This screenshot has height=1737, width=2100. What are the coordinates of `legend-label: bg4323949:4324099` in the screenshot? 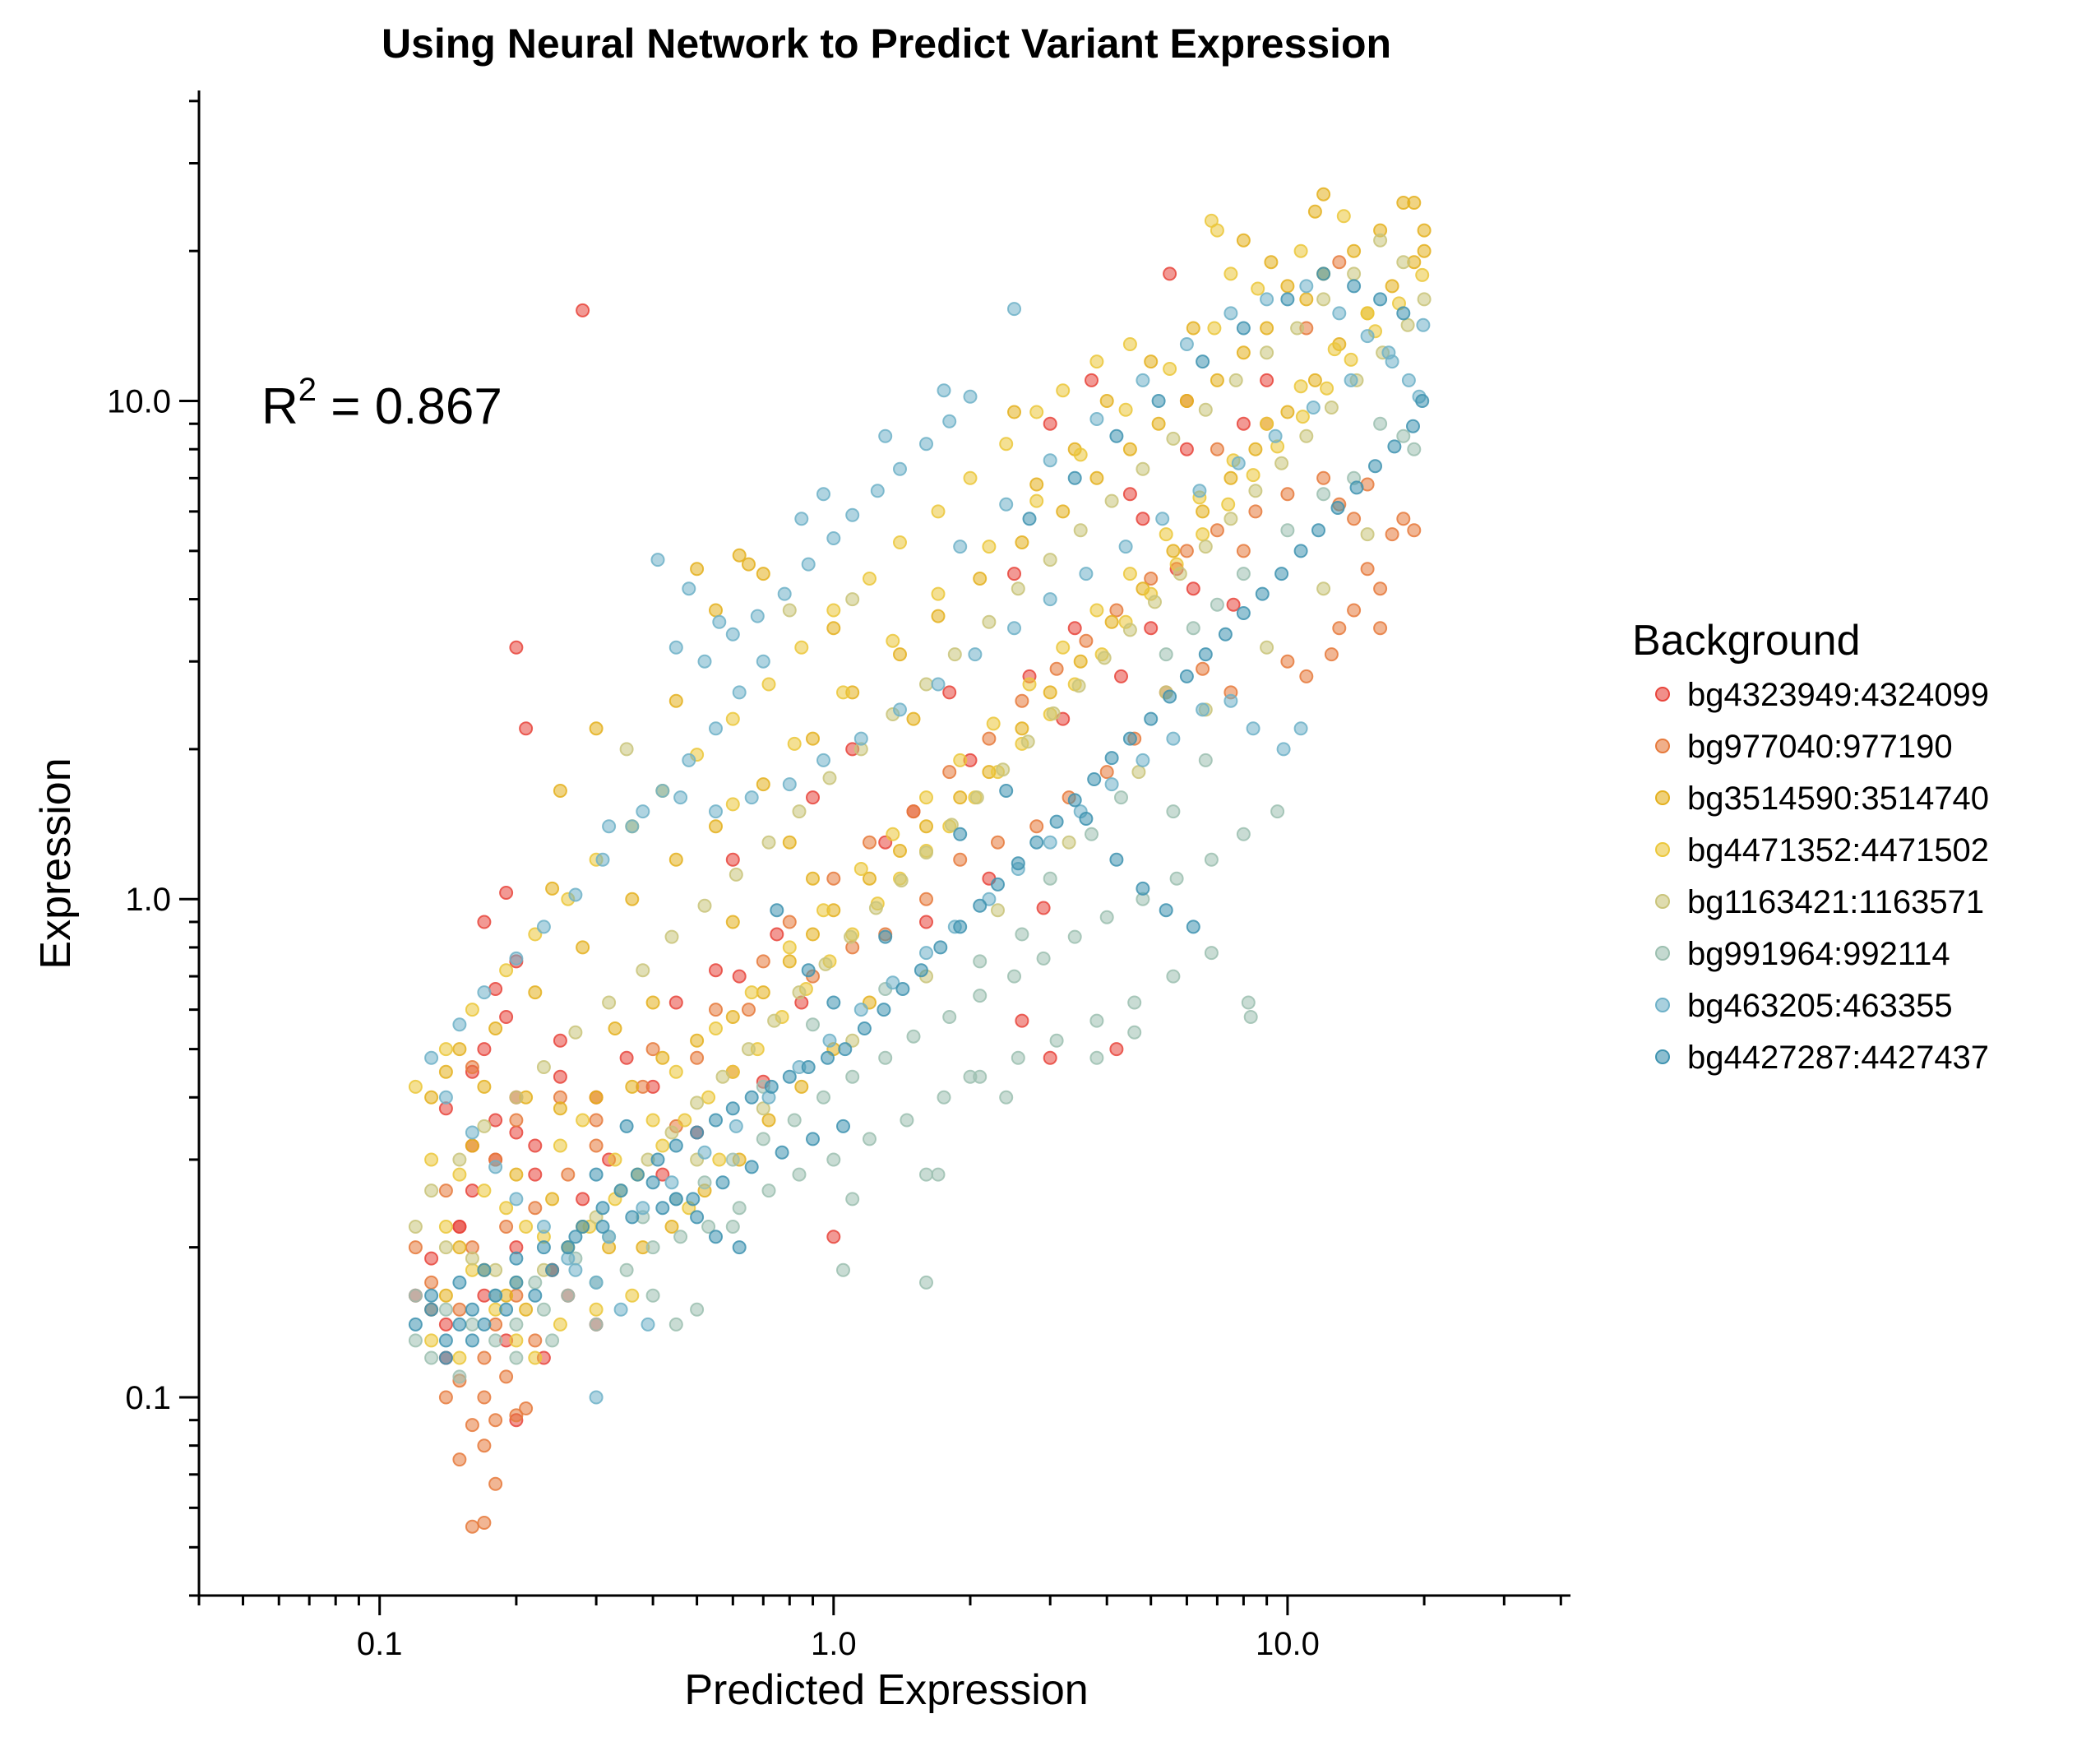 It's located at (1838, 695).